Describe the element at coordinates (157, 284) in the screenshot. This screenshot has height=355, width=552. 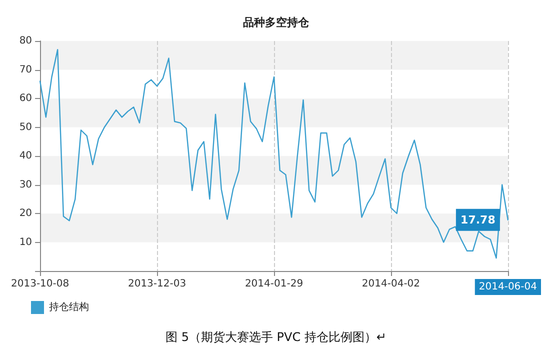
I see `x-tick-label: 2013-12-03` at that location.